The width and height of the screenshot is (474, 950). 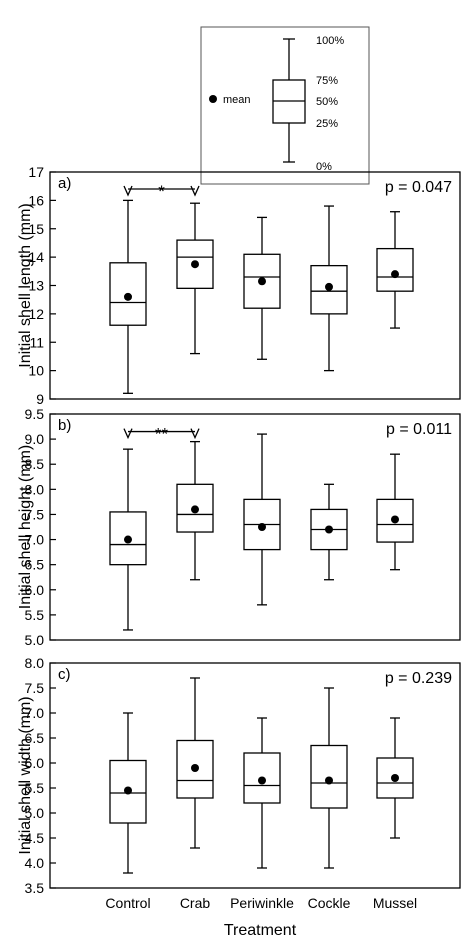 What do you see at coordinates (262, 903) in the screenshot?
I see `x-tick-label: Periwinkle` at bounding box center [262, 903].